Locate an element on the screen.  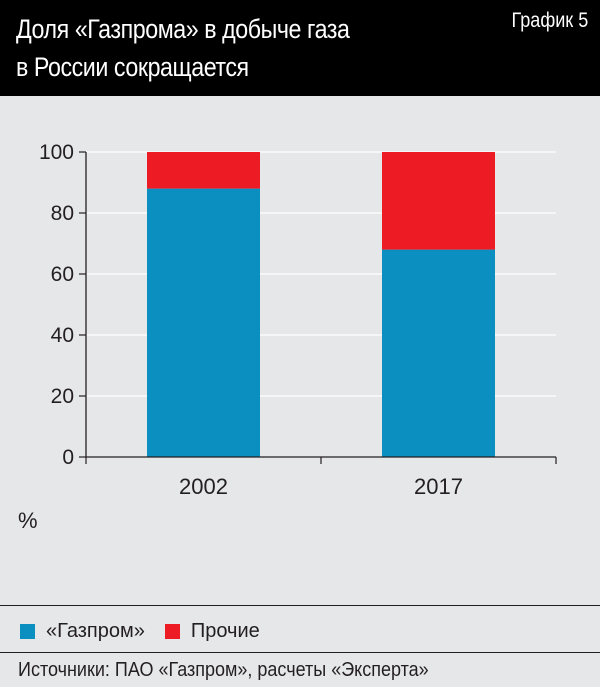
source-divider is located at coordinates (300, 652).